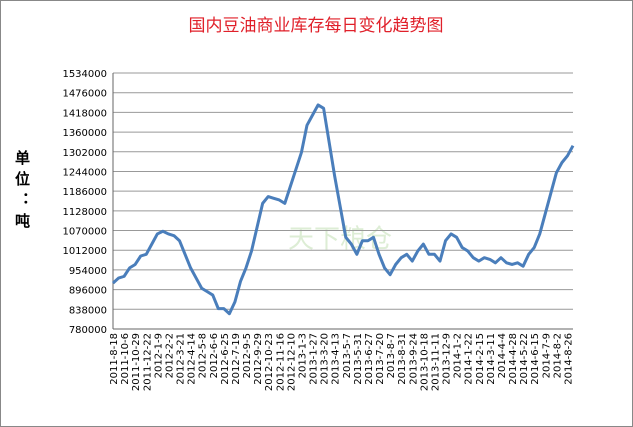  Describe the element at coordinates (88, 271) in the screenshot. I see `y-tick-label: 954000` at that location.